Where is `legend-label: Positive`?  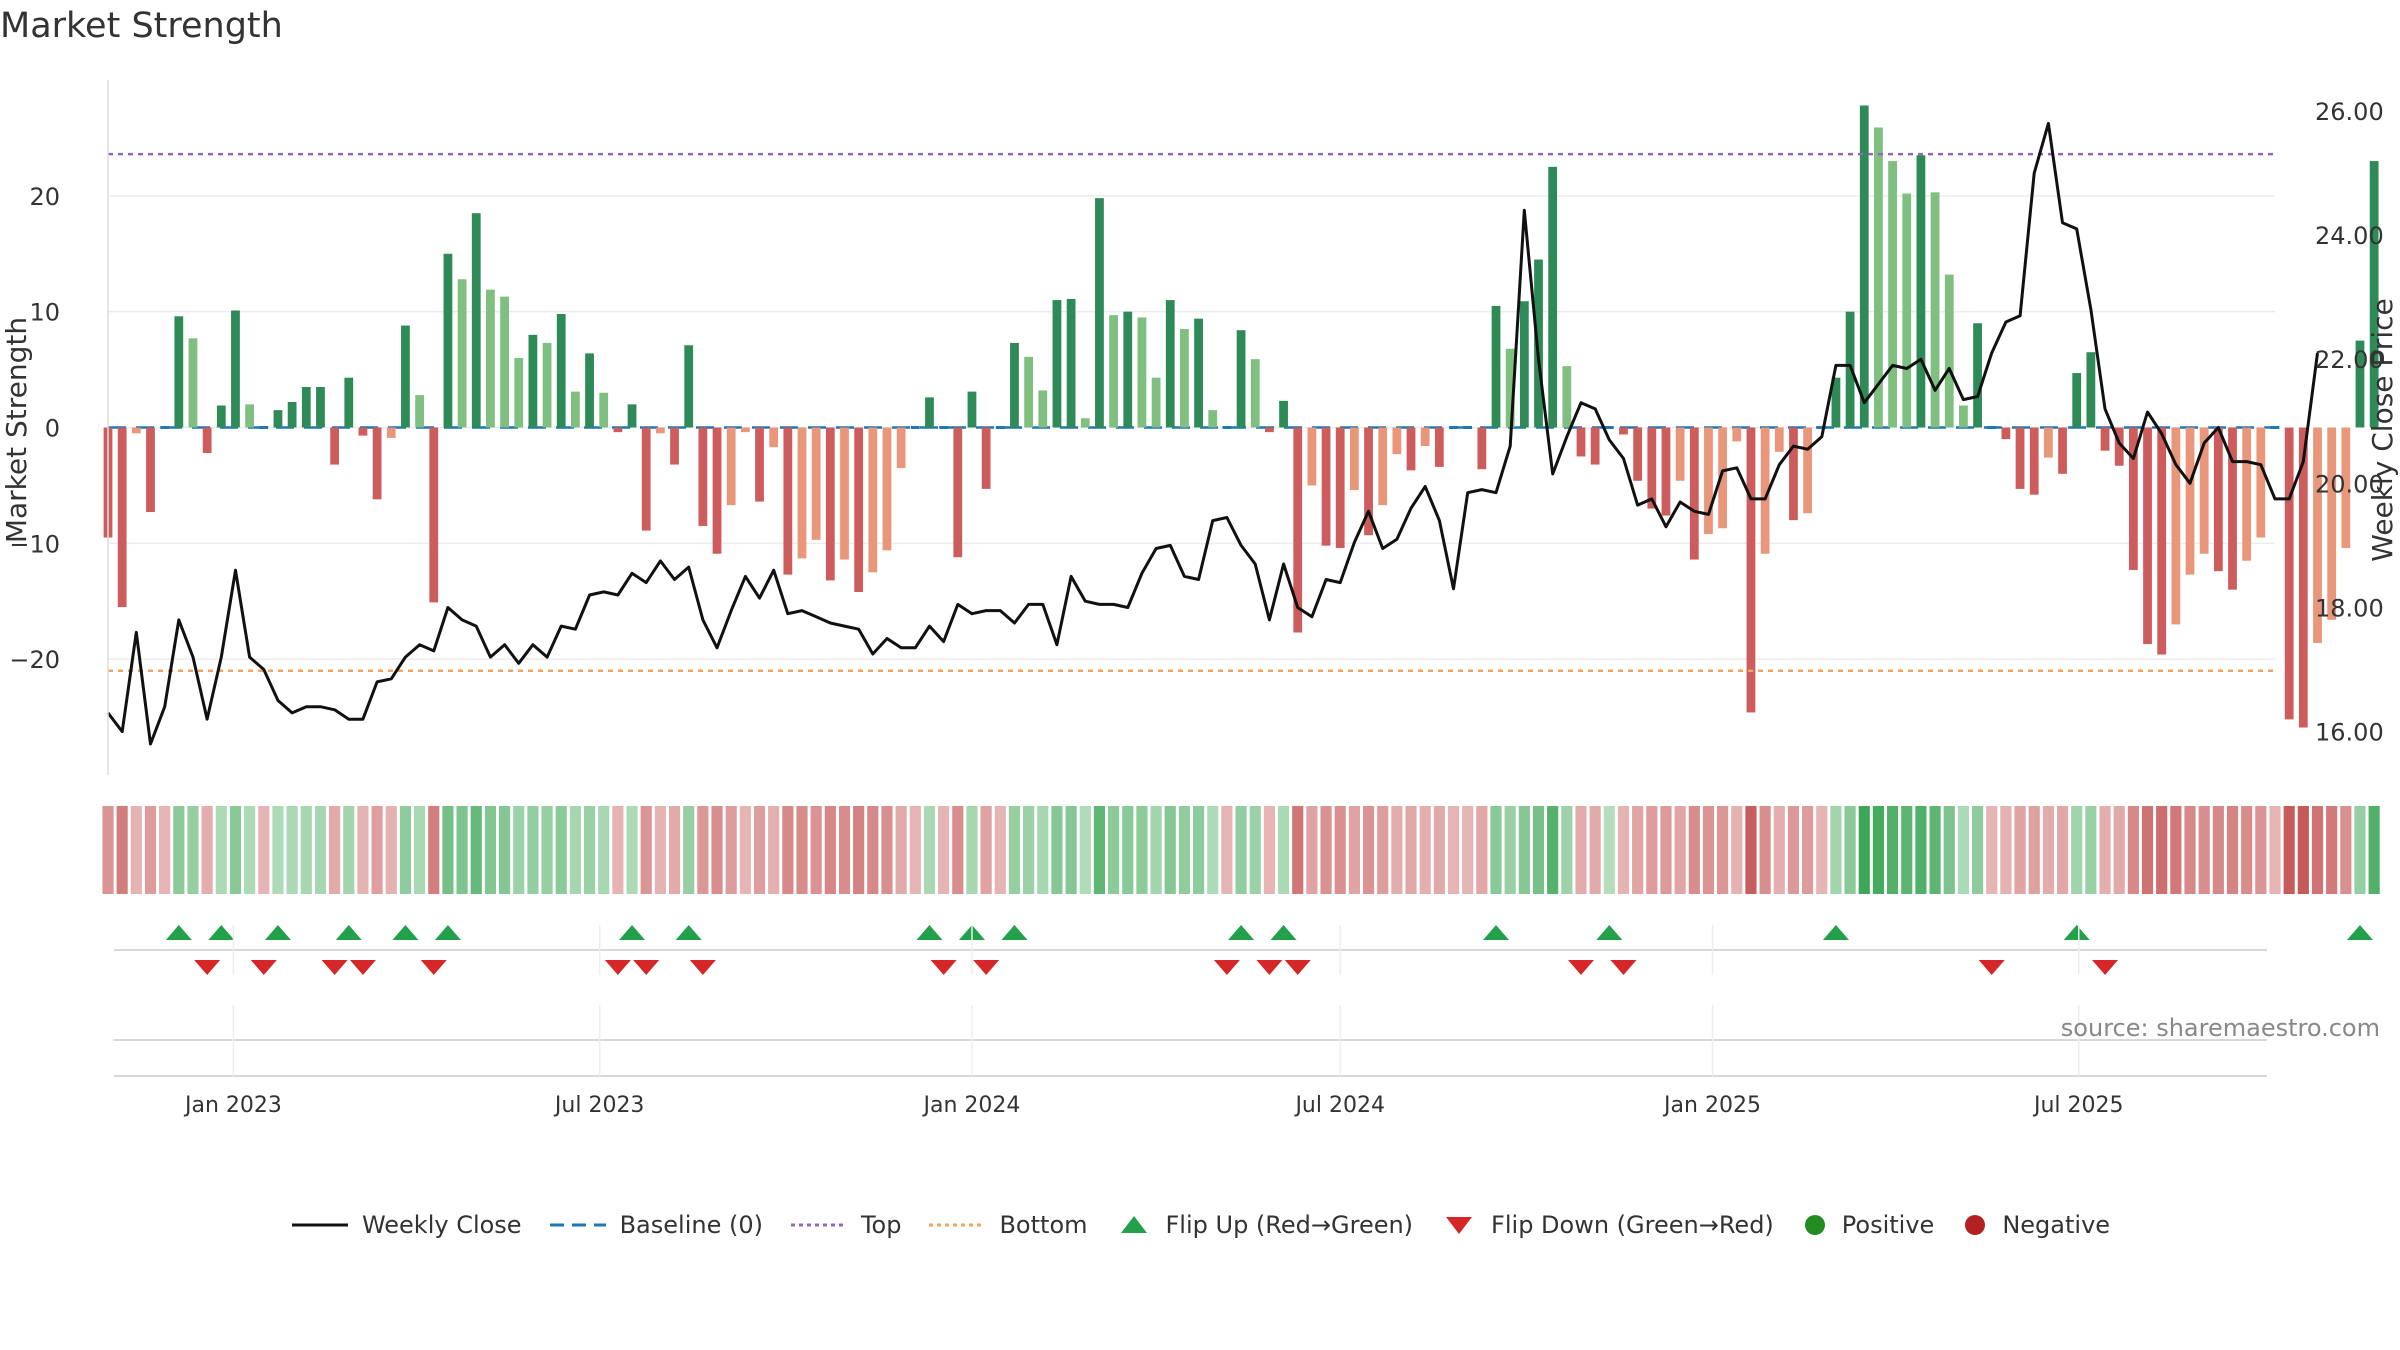
legend-label: Positive is located at coordinates (1888, 1225).